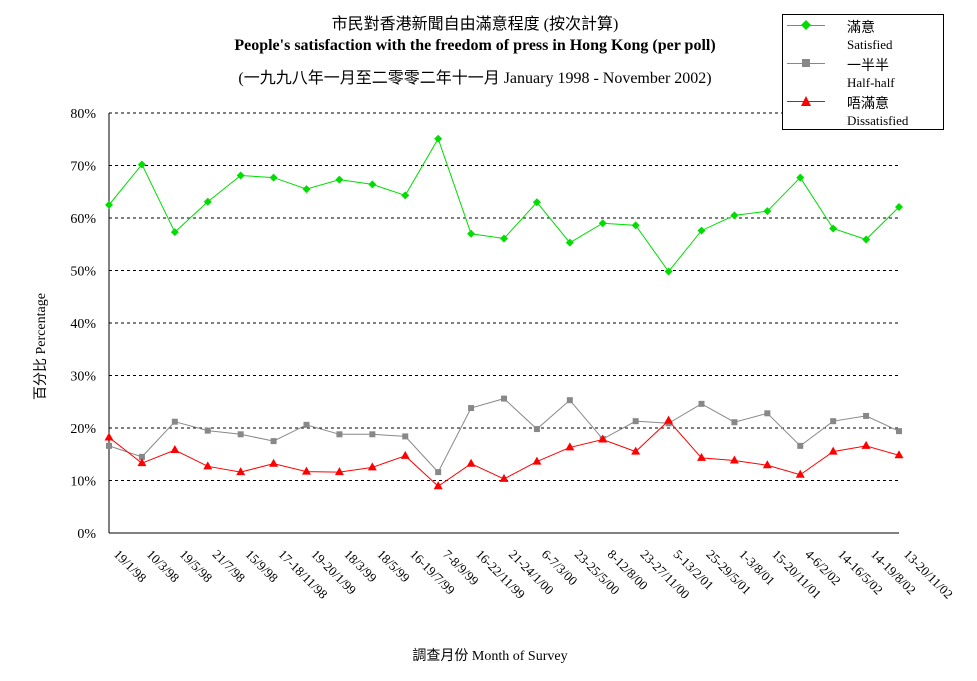 The height and width of the screenshot is (681, 977). I want to click on y-tick-label: 80%, so click(83, 114).